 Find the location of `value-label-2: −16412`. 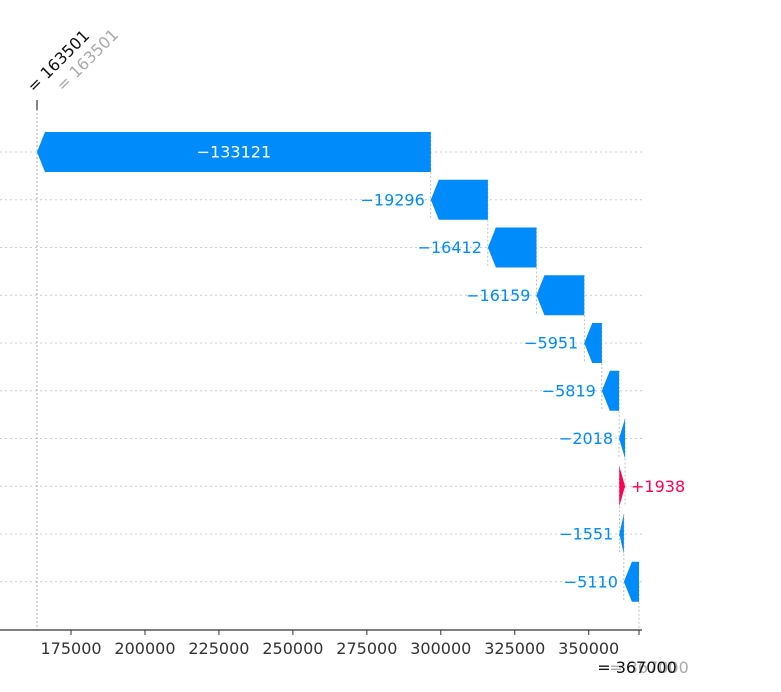

value-label-2: −16412 is located at coordinates (450, 247).